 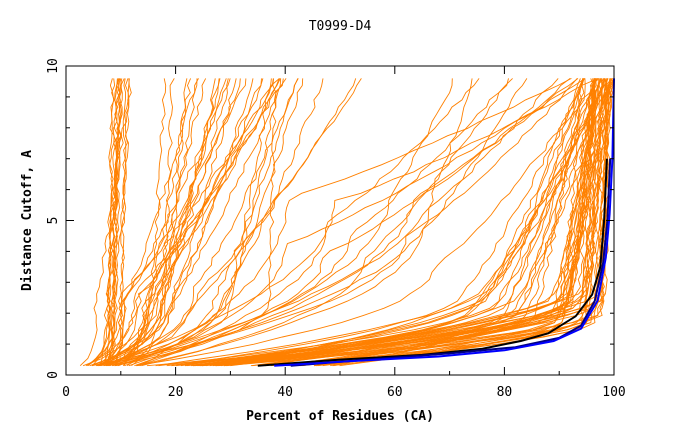 What do you see at coordinates (395, 392) in the screenshot?
I see `x-tick-label: 60` at bounding box center [395, 392].